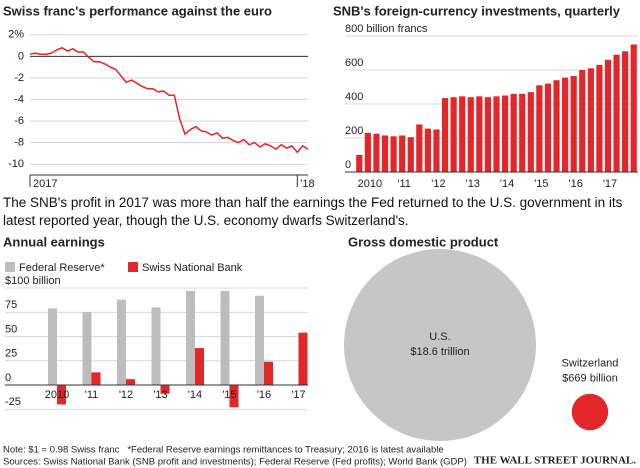 The height and width of the screenshot is (468, 640). Describe the element at coordinates (16, 164) in the screenshot. I see `y-tick-label: -10` at that location.